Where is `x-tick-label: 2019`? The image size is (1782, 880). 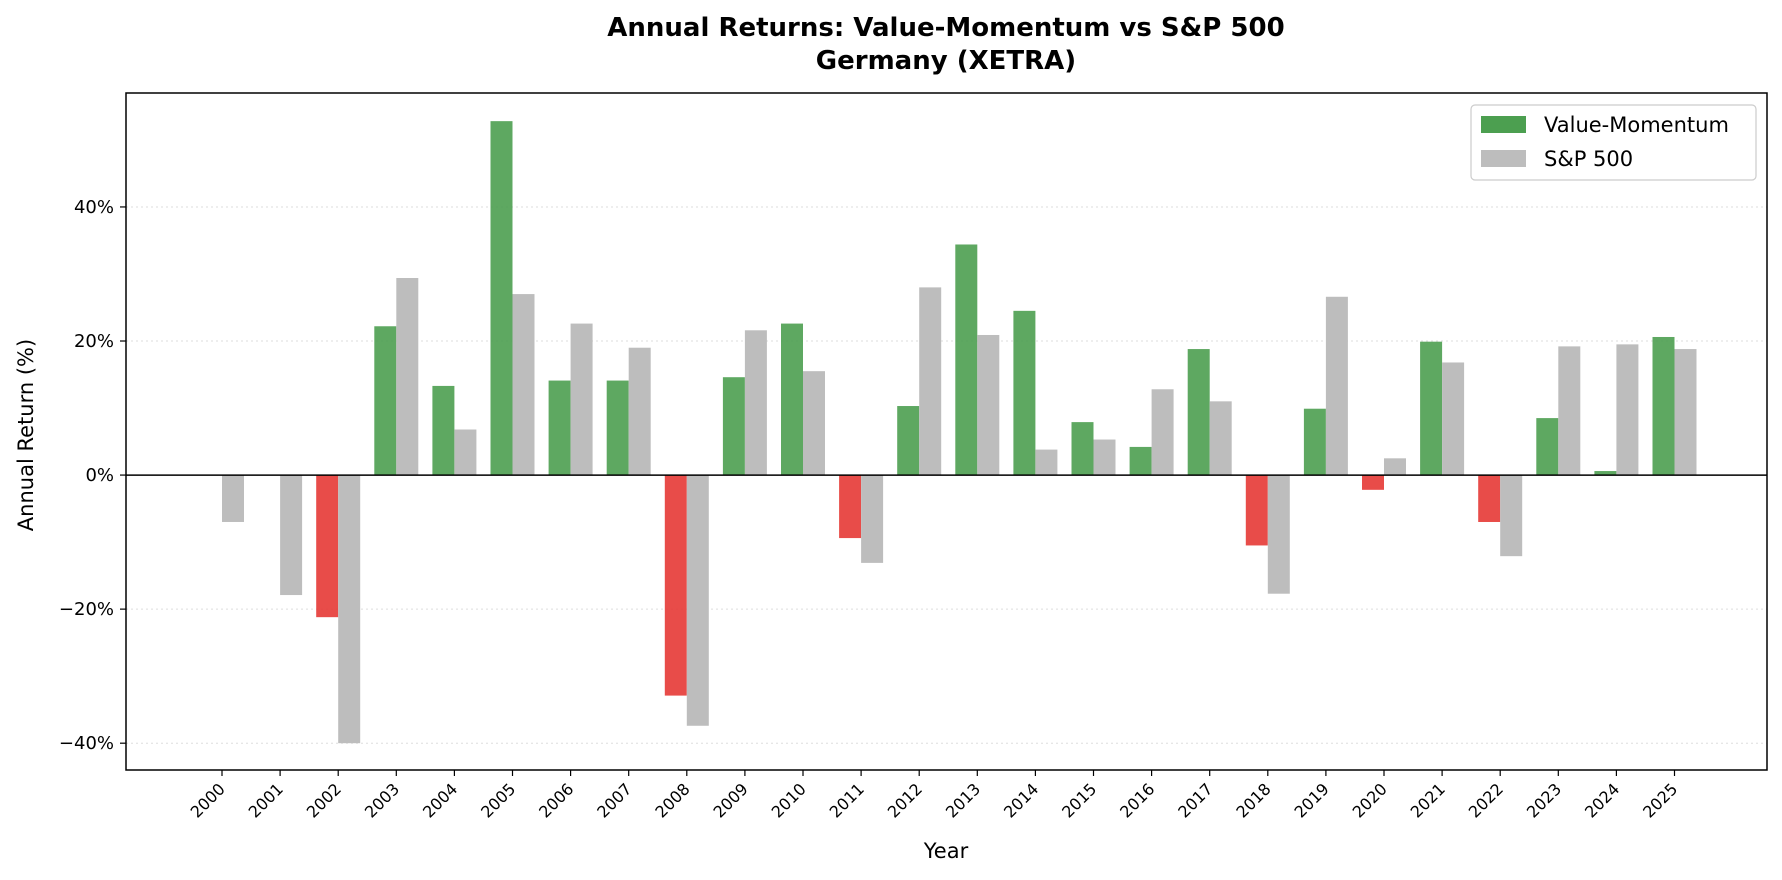
x-tick-label: 2019 is located at coordinates (1312, 800).